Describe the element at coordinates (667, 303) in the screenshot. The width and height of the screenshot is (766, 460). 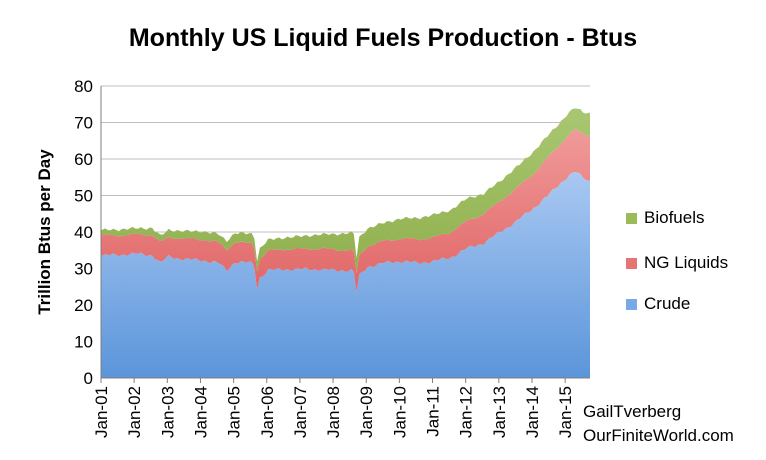
I see `legend-label-crude: Crude` at that location.